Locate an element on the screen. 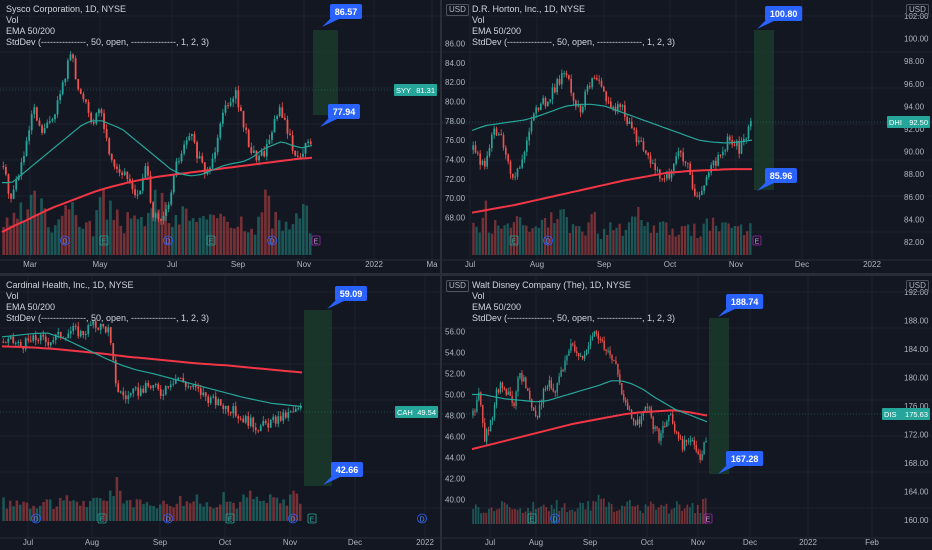 The width and height of the screenshot is (932, 550). callout-high: 100.80 is located at coordinates (780, 17).